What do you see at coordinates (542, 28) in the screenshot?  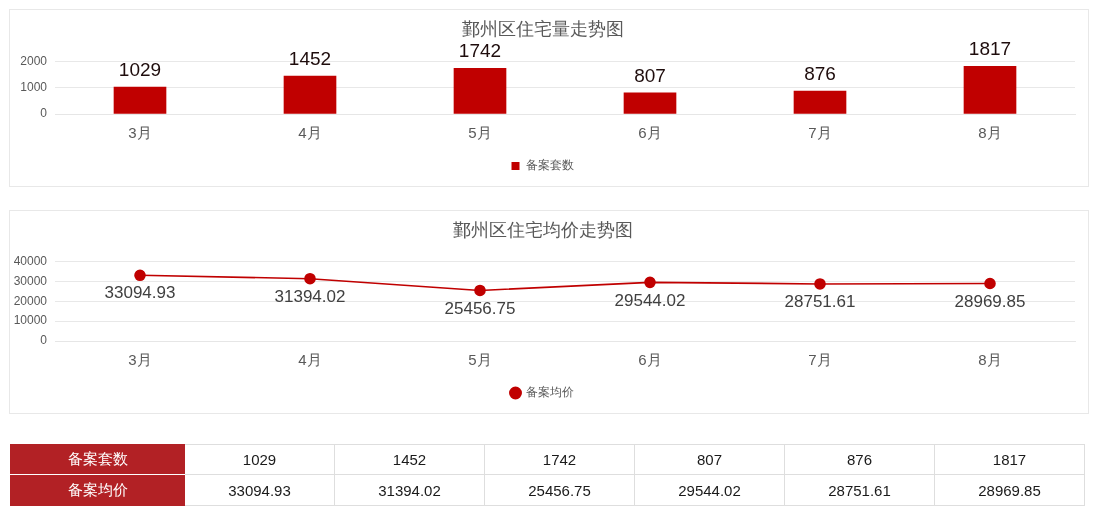 I see `chart-title: 鄞州区住宅量走势图` at bounding box center [542, 28].